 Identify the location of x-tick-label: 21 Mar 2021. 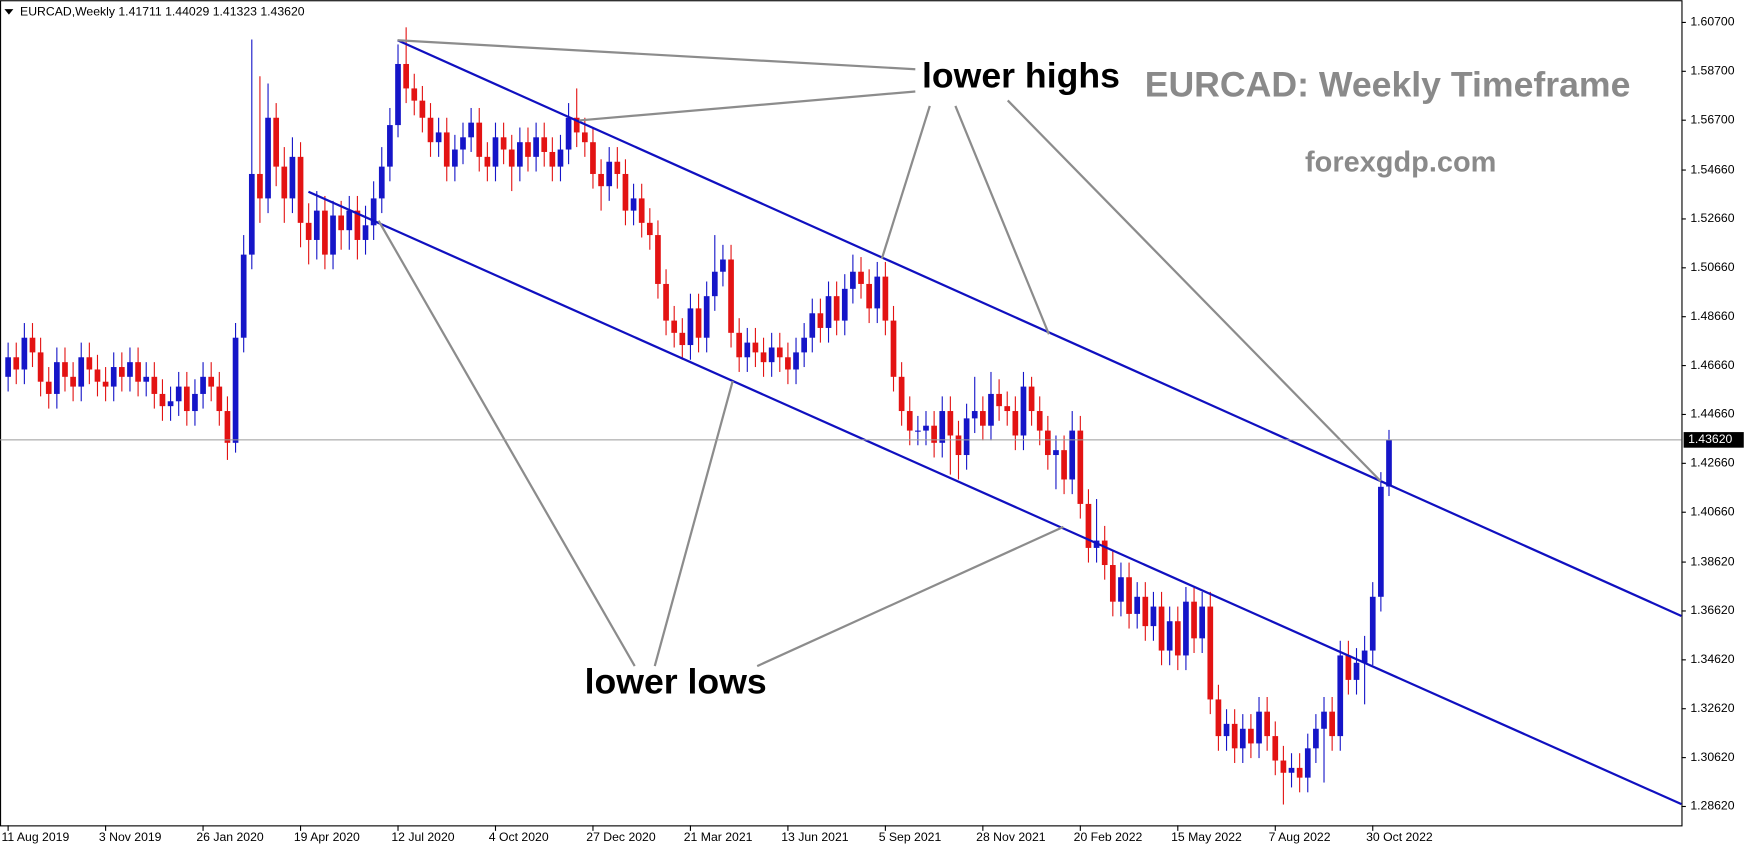
(718, 837).